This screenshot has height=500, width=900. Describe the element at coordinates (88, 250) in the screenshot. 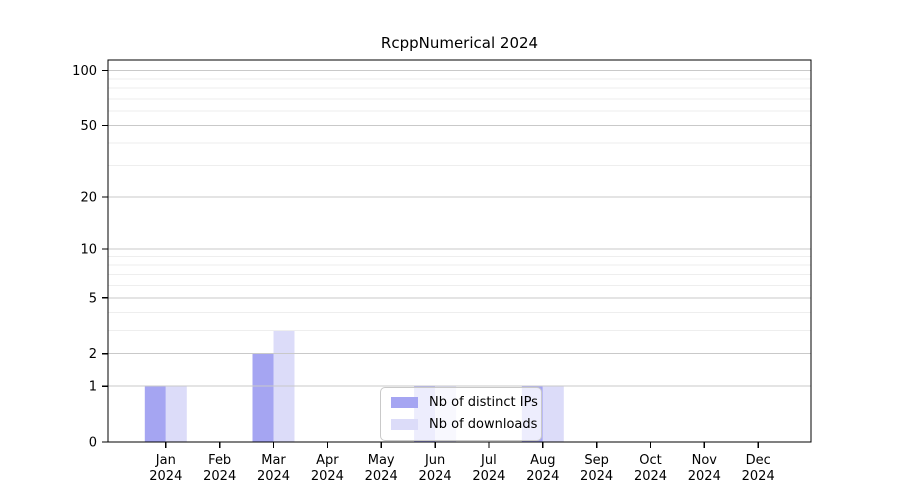

I see `y-tick-label: 10` at that location.